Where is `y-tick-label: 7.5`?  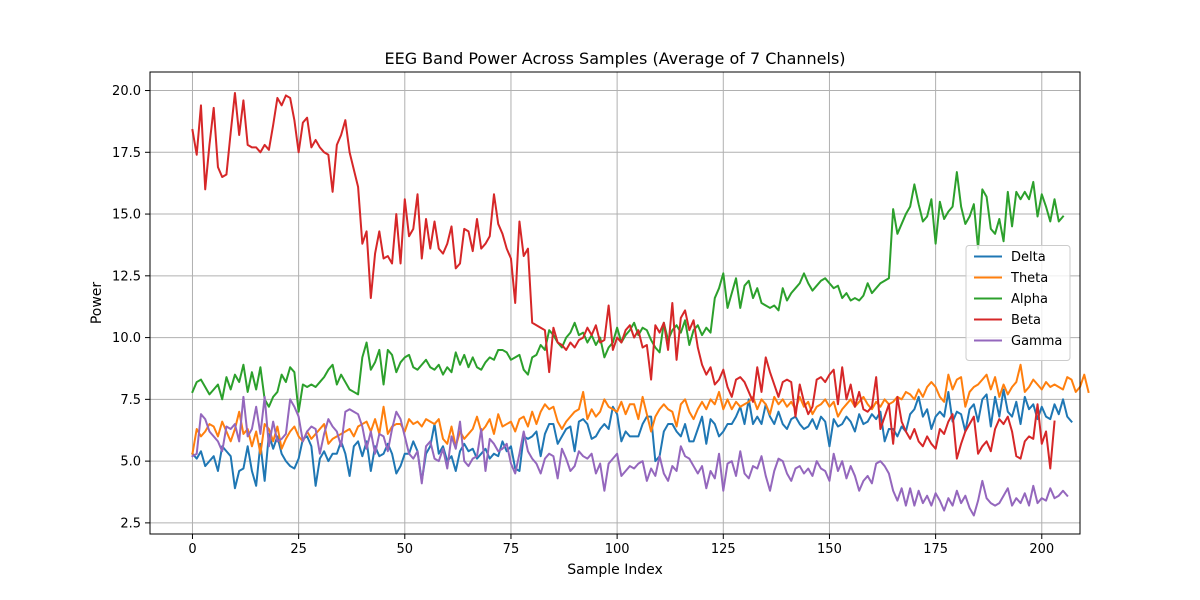
y-tick-label: 7.5 is located at coordinates (130, 400).